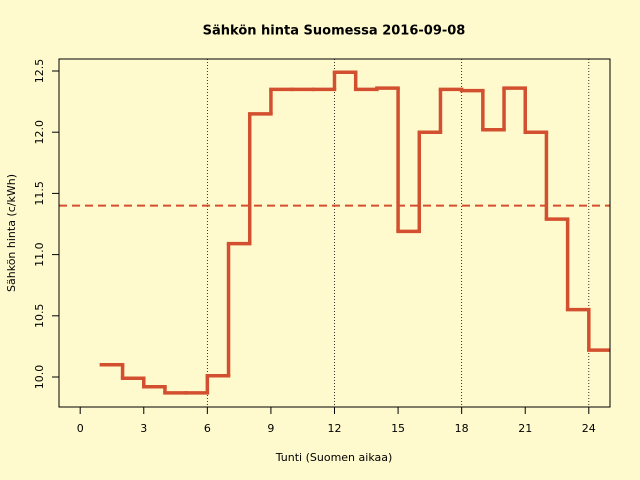 The width and height of the screenshot is (640, 480). What do you see at coordinates (39, 193) in the screenshot?
I see `y-tick-label: 11.5` at bounding box center [39, 193].